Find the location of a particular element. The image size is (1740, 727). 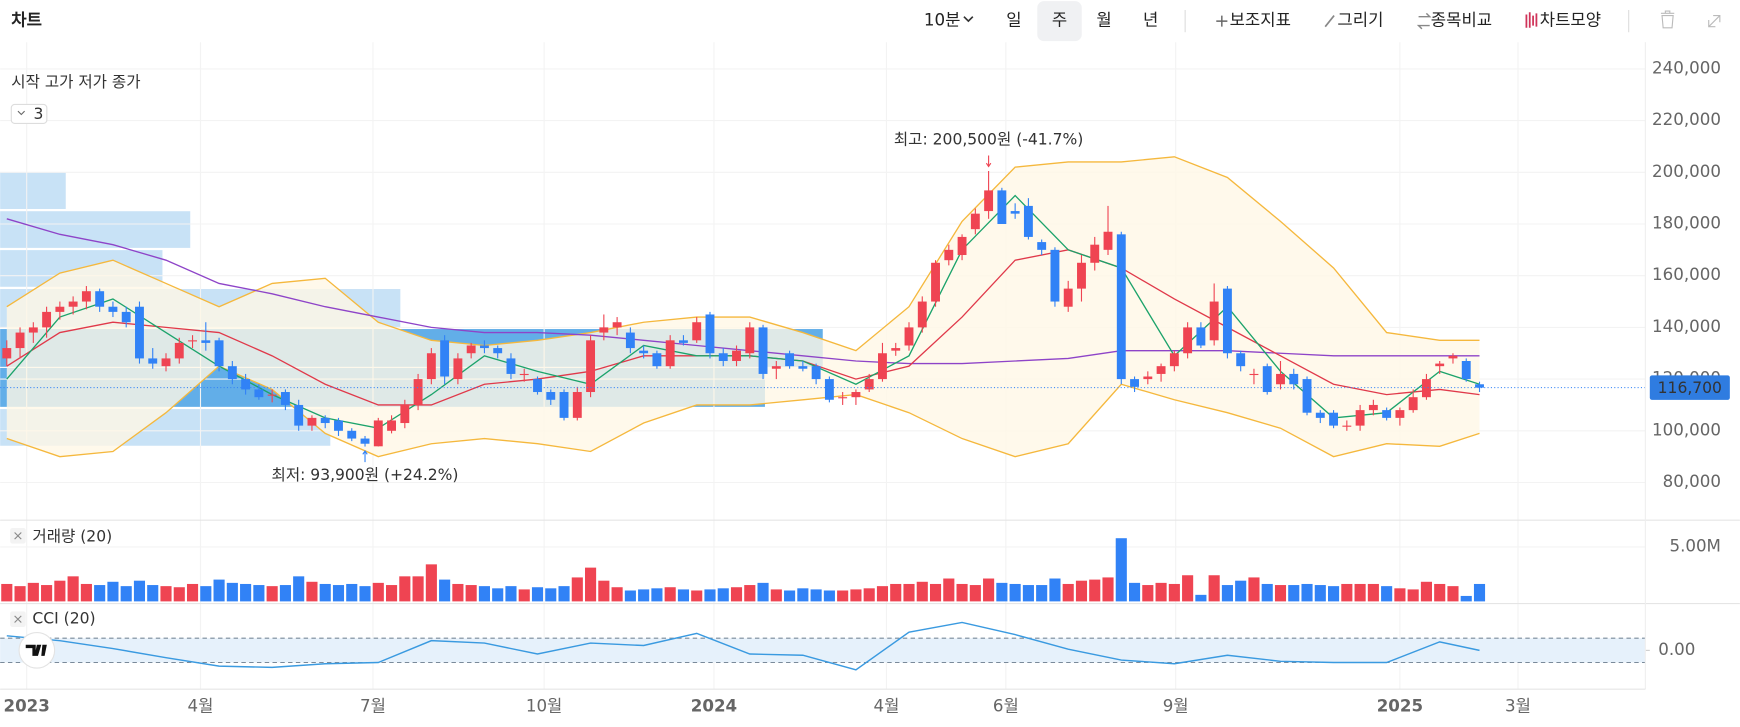

high-annotation: 최고: 200,500원 (-41.7%) is located at coordinates (988, 139).